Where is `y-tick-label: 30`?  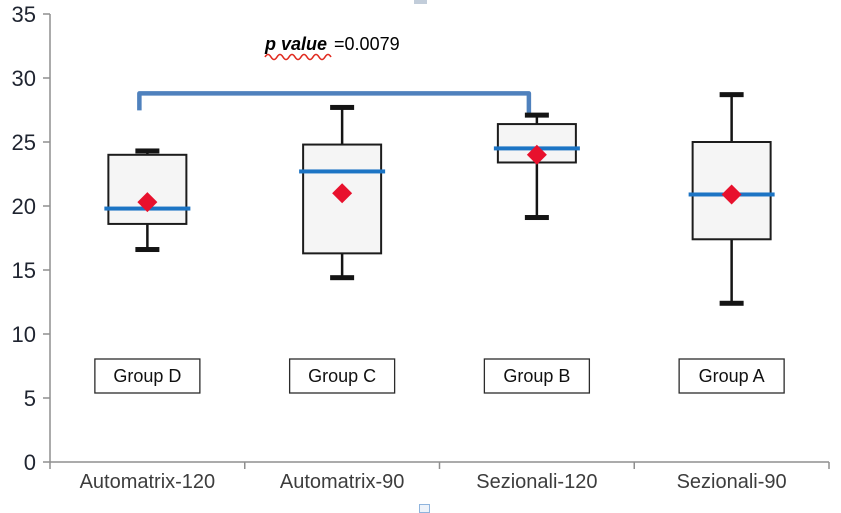 y-tick-label: 30 is located at coordinates (24, 78).